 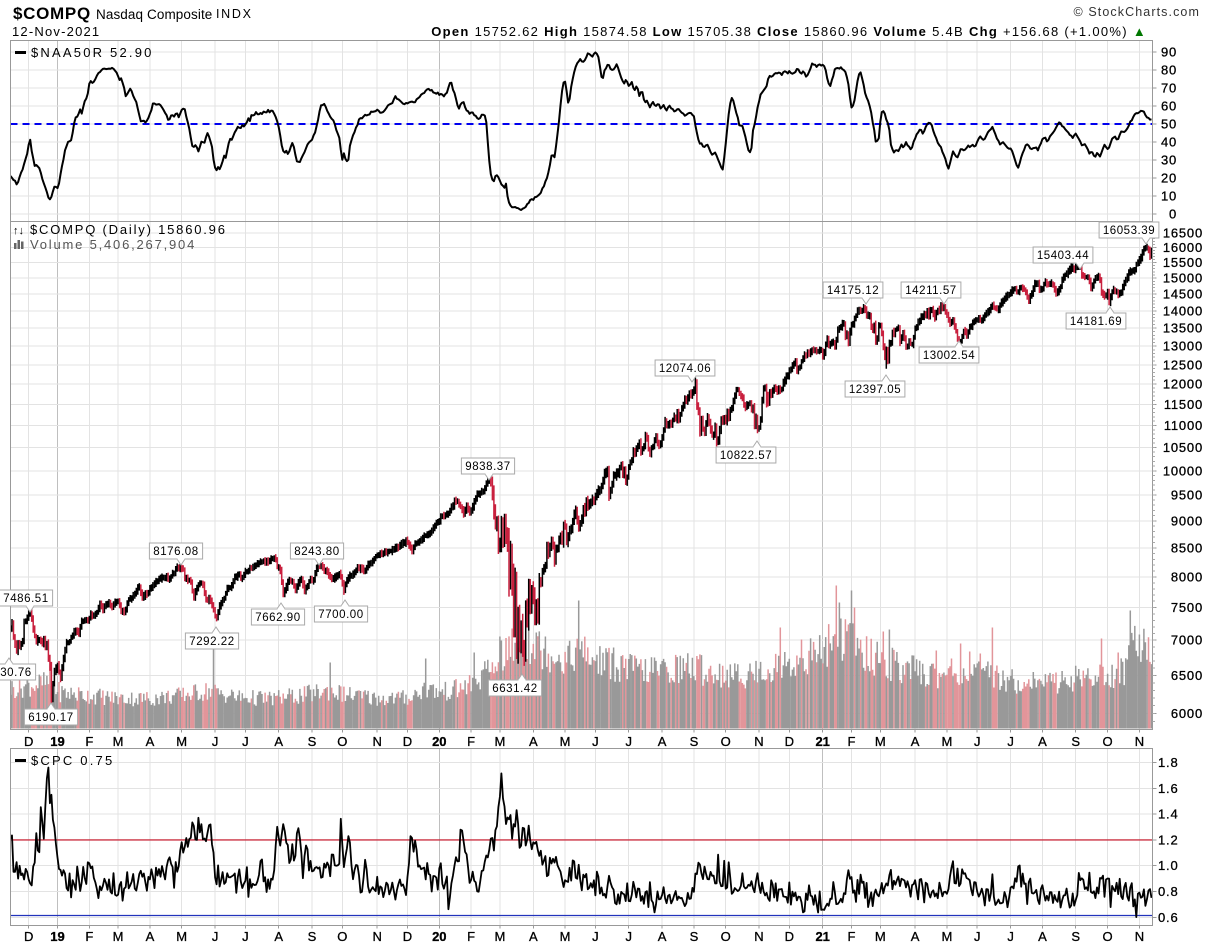 I want to click on svg-text: 12000, so click(x=1183, y=384).